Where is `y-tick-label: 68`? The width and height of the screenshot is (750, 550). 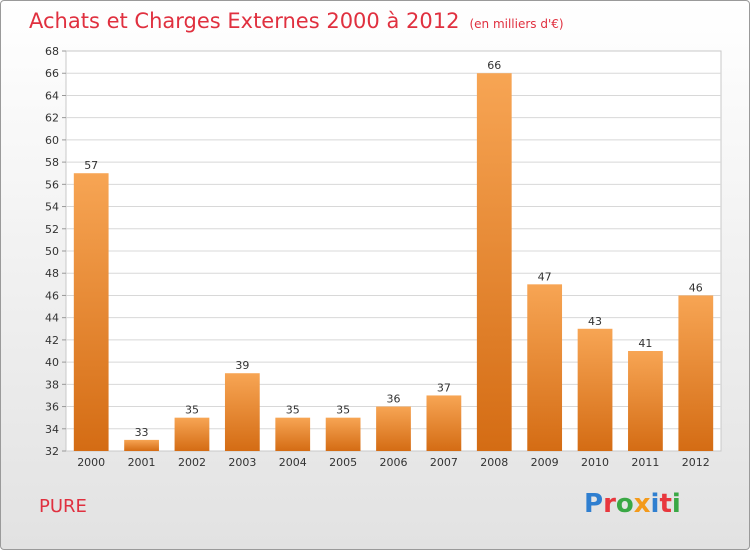 y-tick-label: 68 is located at coordinates (52, 51).